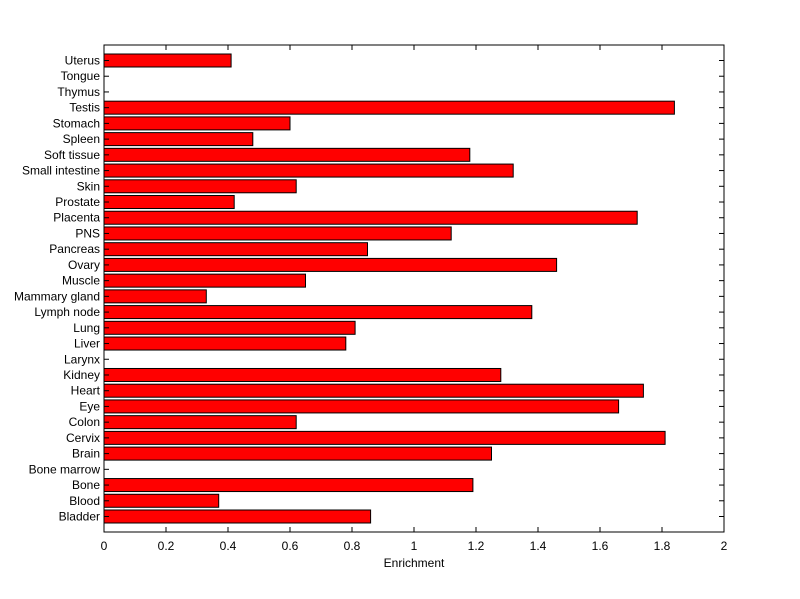 This screenshot has width=800, height=599. Describe the element at coordinates (318, 312) in the screenshot. I see `bar-lymph-node` at that location.